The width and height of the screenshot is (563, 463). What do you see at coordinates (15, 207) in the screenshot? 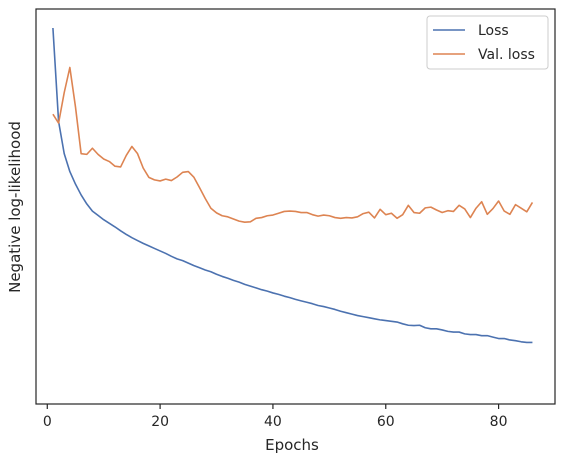
I see `y-axis-label: Negative log-likelihood` at bounding box center [15, 207].